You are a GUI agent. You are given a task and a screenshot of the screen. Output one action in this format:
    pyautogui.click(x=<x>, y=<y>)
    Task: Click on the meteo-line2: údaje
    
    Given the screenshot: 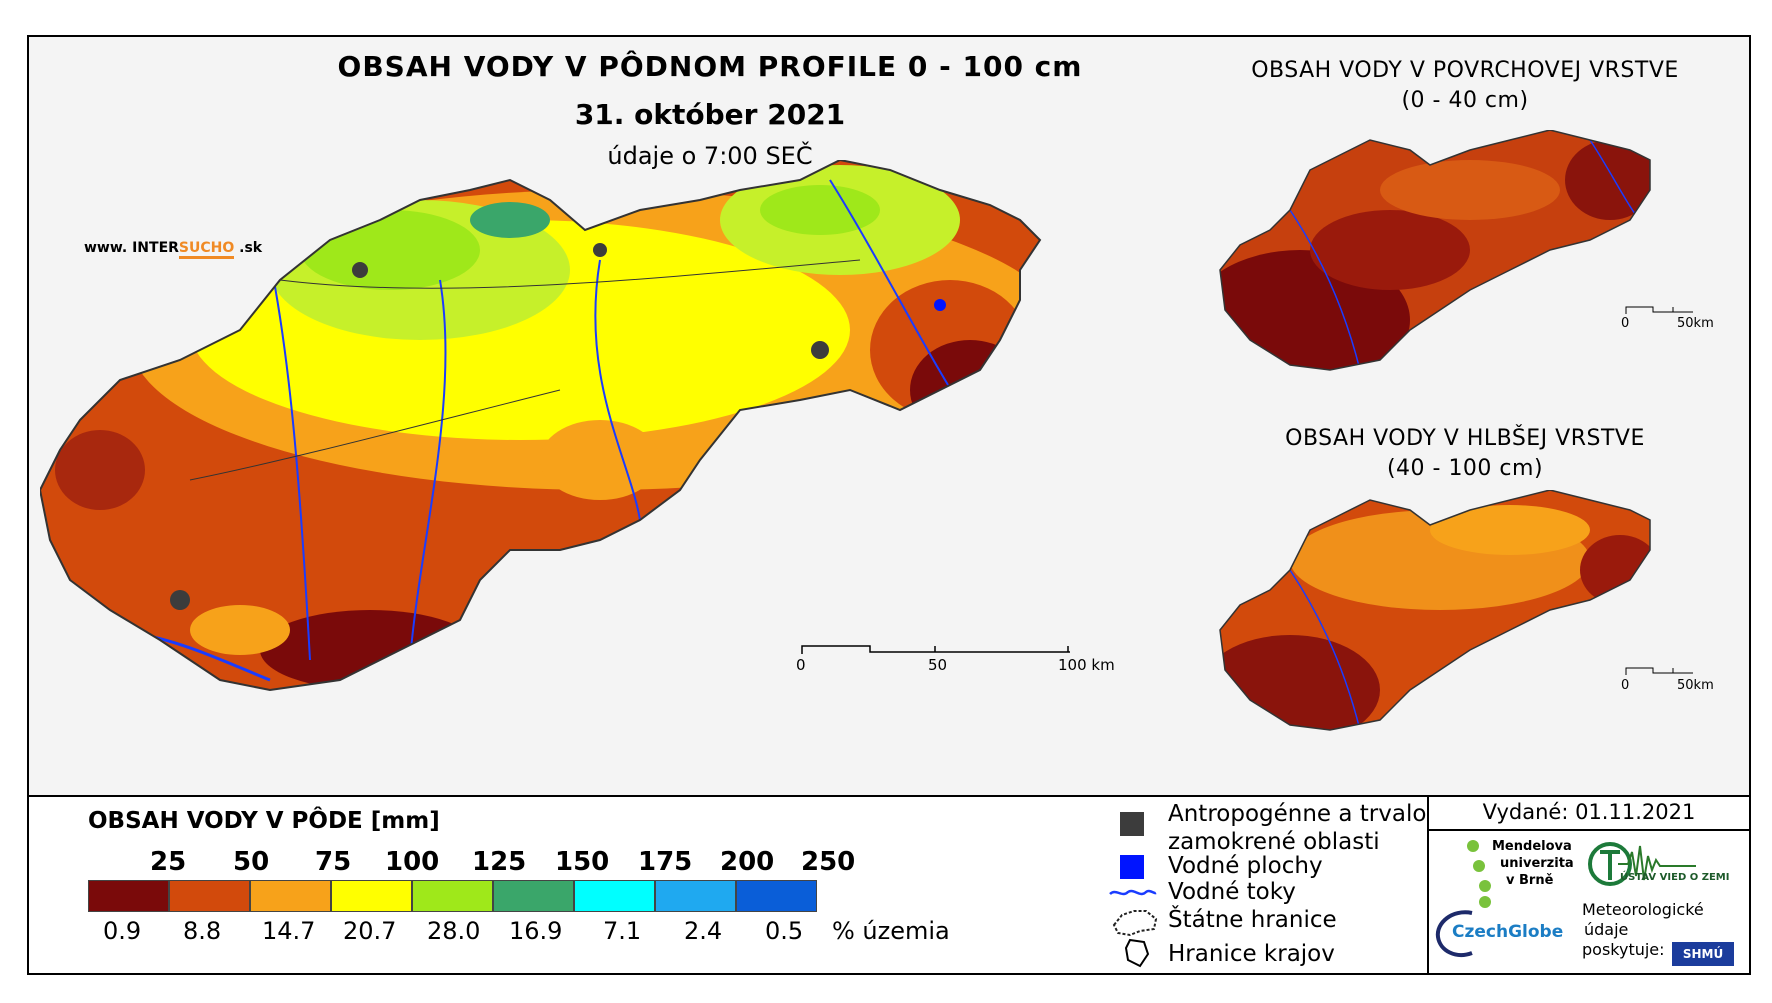 What is the action you would take?
    pyautogui.click(x=1606, y=929)
    